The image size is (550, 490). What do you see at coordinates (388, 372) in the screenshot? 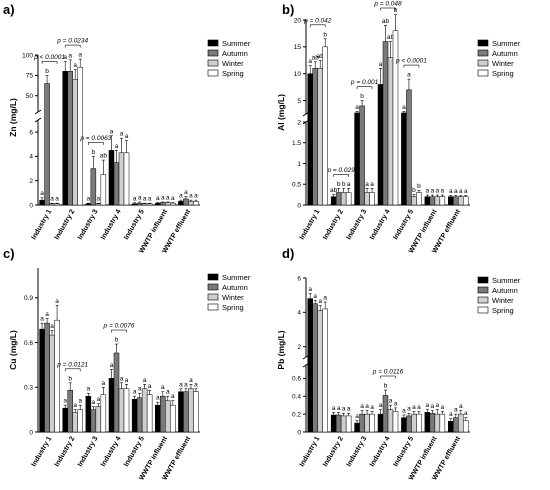
I see `p-value-label: p = 0.0116` at bounding box center [388, 372].